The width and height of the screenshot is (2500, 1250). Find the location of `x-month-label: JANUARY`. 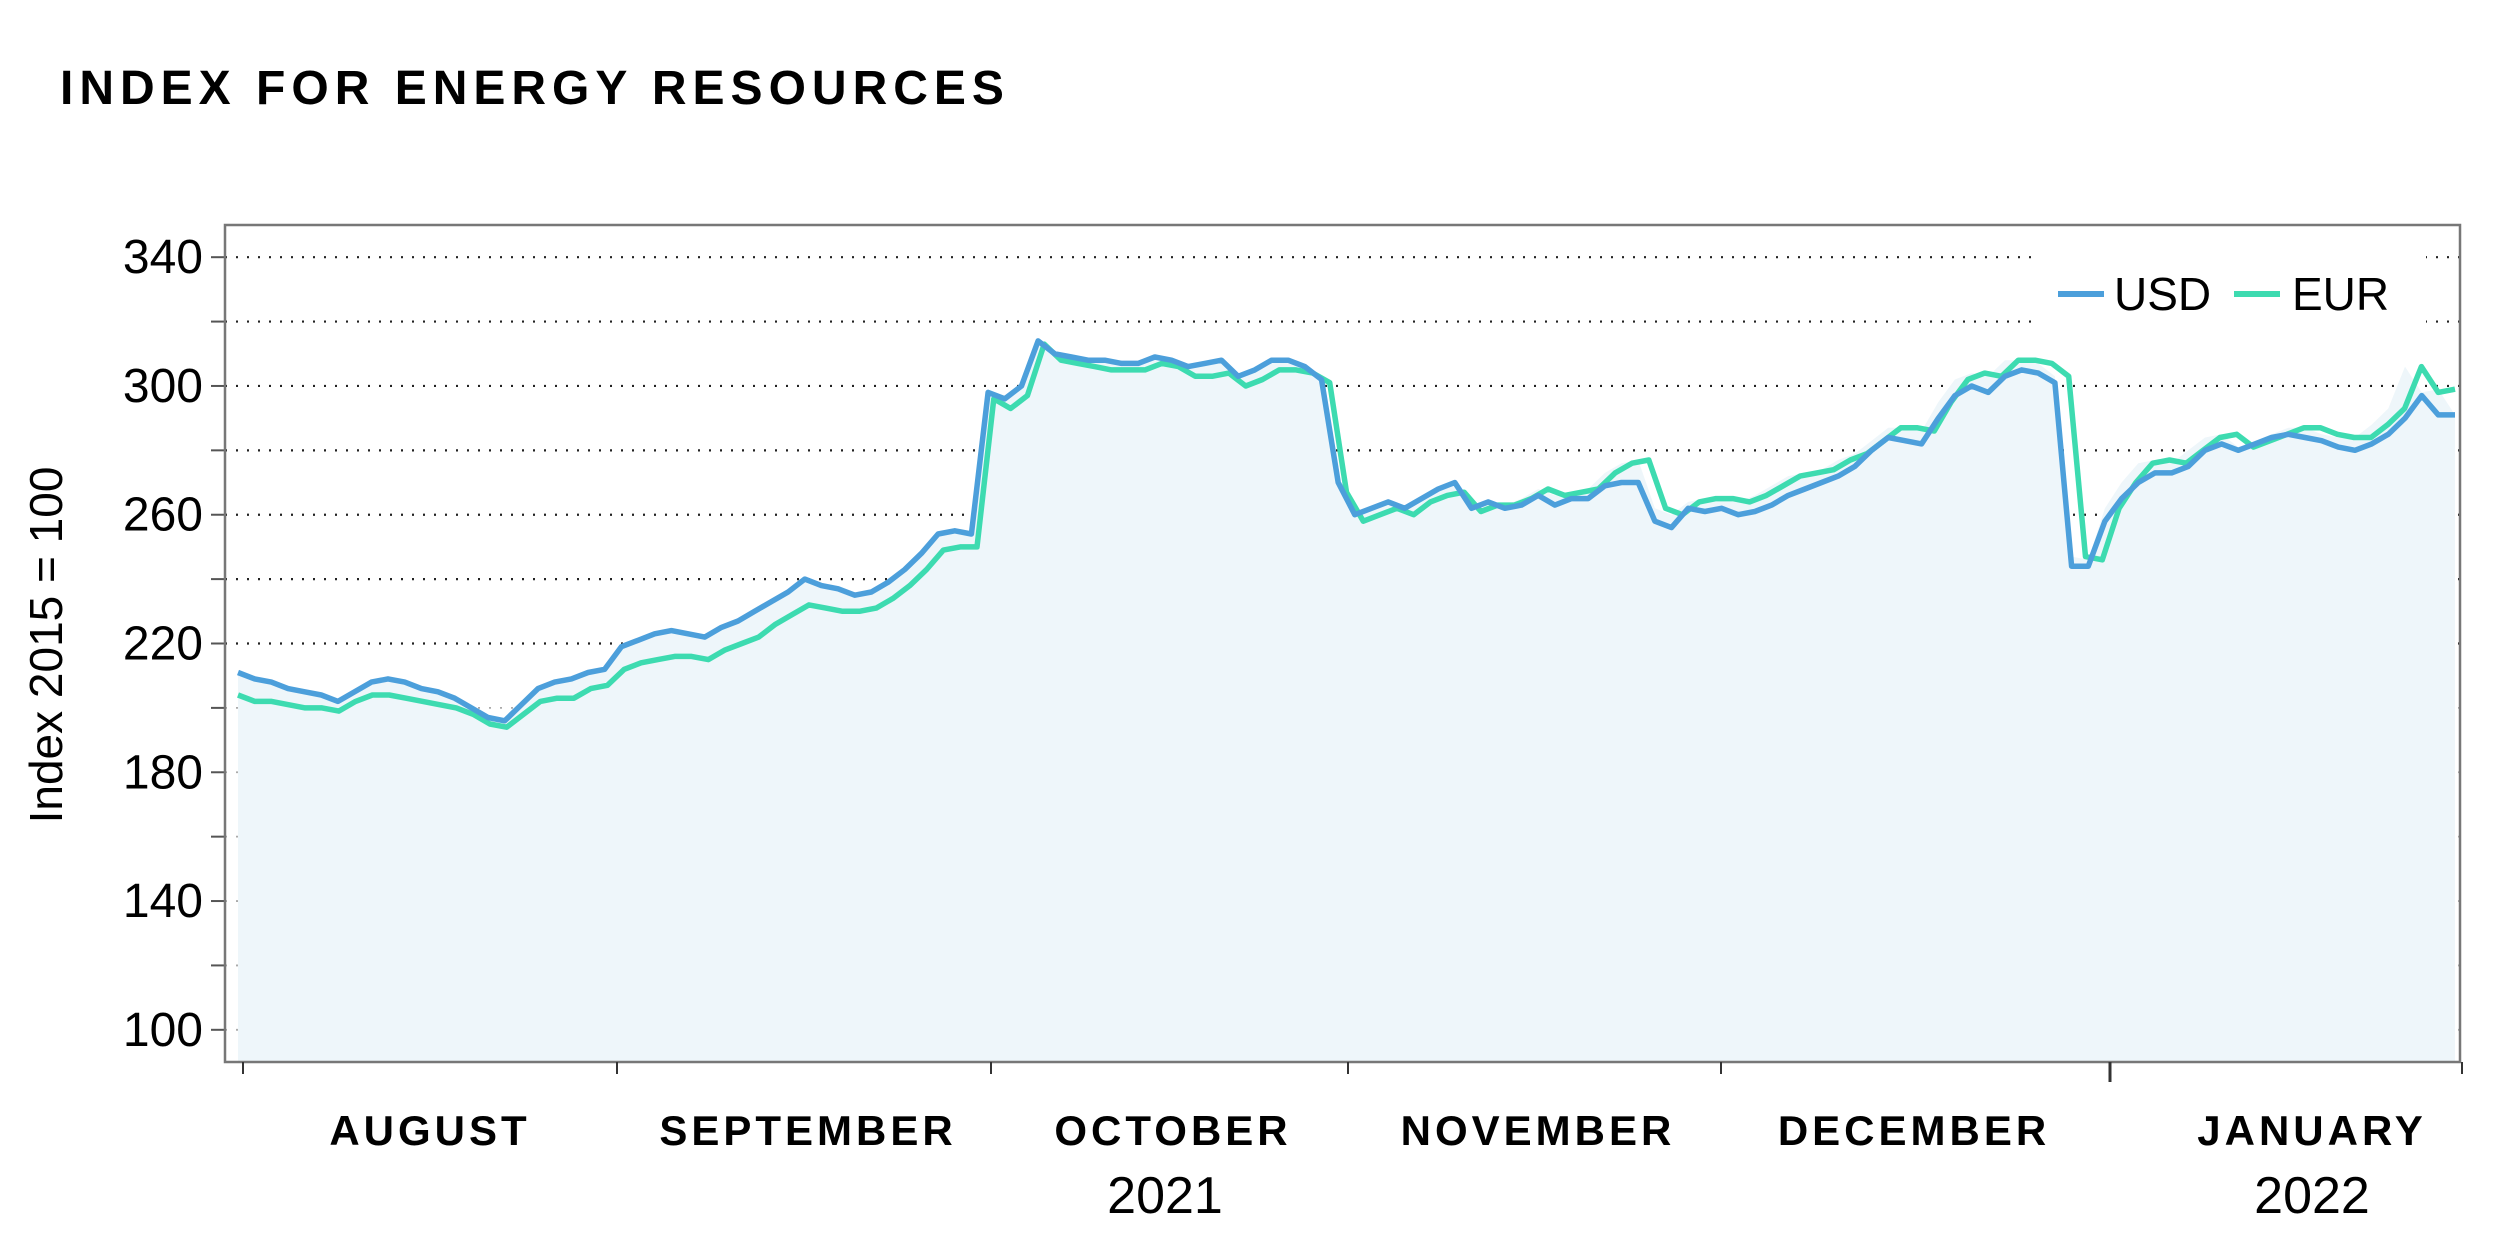

x-month-label: JANUARY is located at coordinates (2311, 1130).